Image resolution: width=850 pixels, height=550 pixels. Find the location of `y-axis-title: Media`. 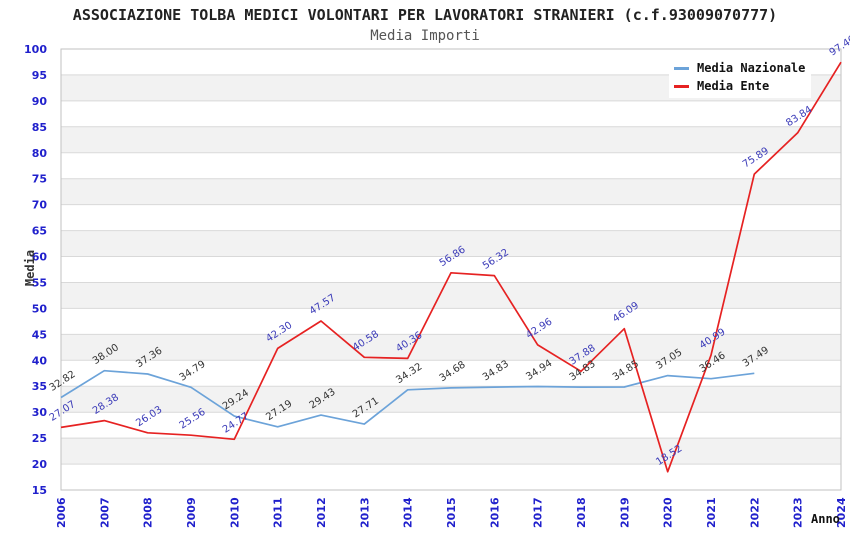

y-axis-title: Media is located at coordinates (30, 268).